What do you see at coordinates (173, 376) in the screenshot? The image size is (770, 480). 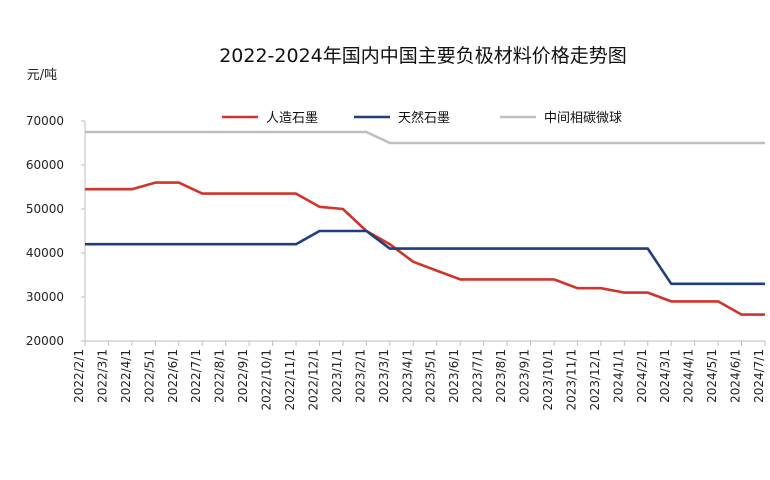 I see `x-tick-label: 2022/6/1` at bounding box center [173, 376].